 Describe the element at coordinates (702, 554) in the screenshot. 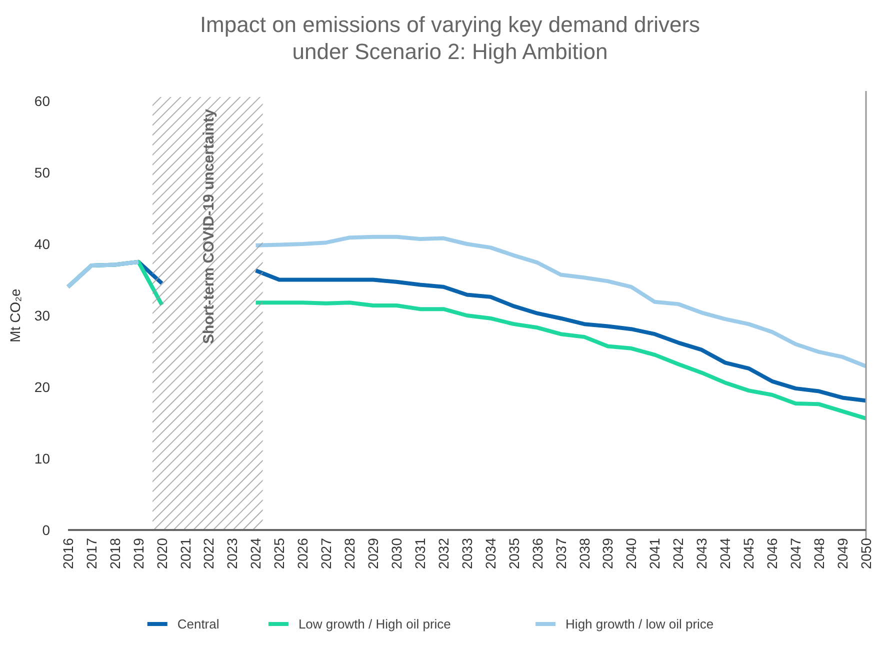

I see `x-tick-label: 2043` at that location.